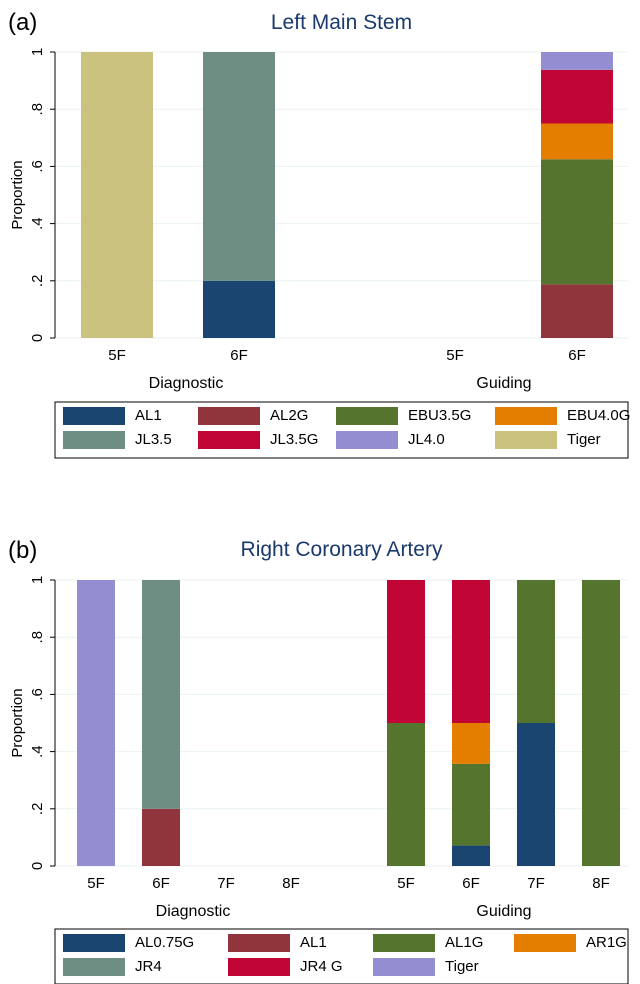 This screenshot has height=984, width=640. Describe the element at coordinates (164, 942) in the screenshot. I see `legend-label: AL0.75G` at that location.